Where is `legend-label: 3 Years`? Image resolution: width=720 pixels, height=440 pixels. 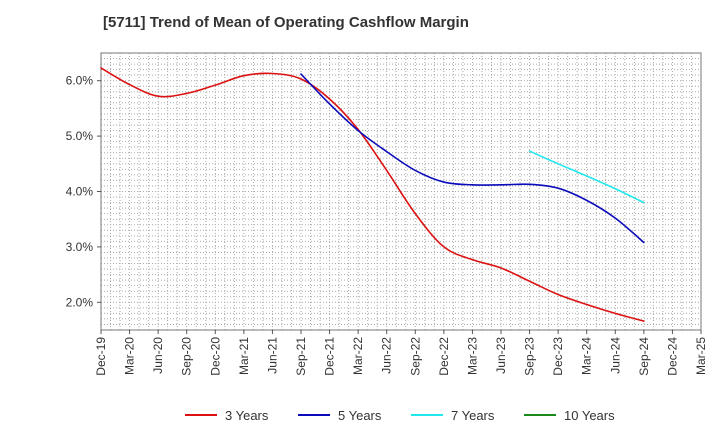 legend-label: 3 Years is located at coordinates (247, 415).